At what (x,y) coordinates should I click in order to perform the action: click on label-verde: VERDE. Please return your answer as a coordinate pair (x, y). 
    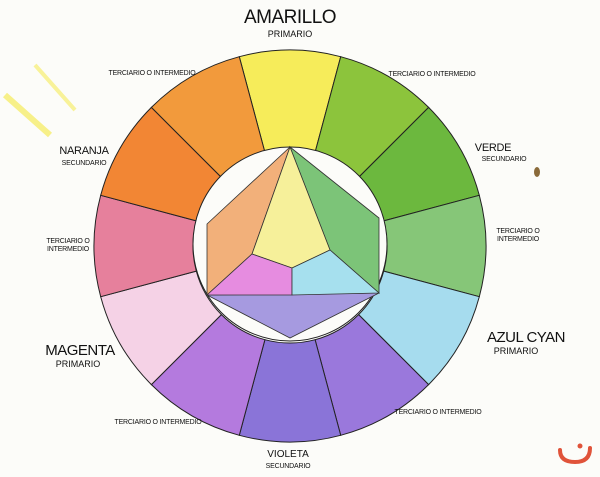
    Looking at the image, I should click on (493, 148).